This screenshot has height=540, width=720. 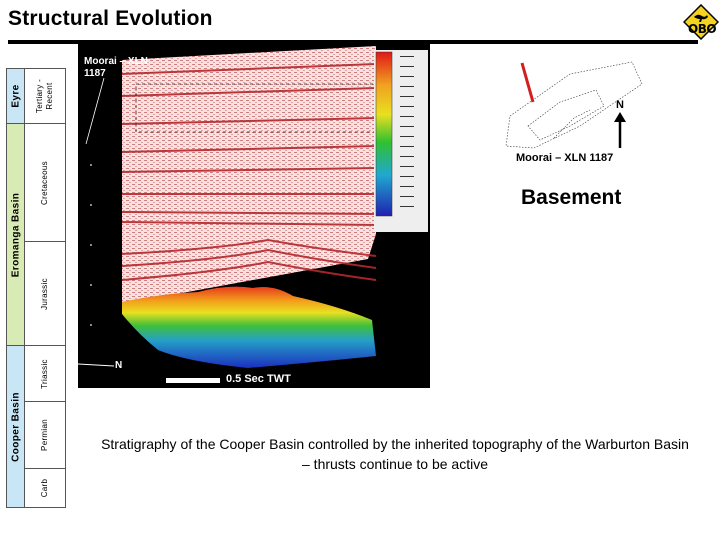 I want to click on section-heading: Basement, so click(x=571, y=197).